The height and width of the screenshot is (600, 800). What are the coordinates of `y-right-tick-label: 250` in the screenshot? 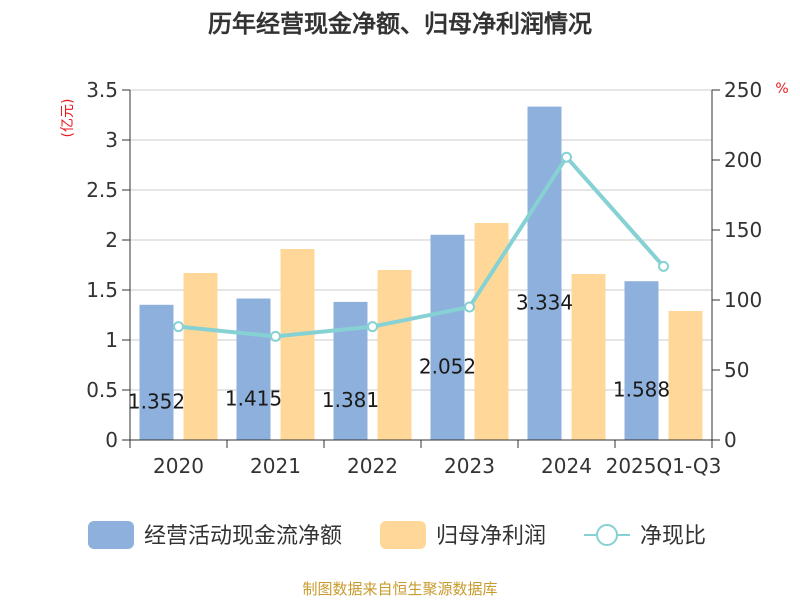 It's located at (743, 90).